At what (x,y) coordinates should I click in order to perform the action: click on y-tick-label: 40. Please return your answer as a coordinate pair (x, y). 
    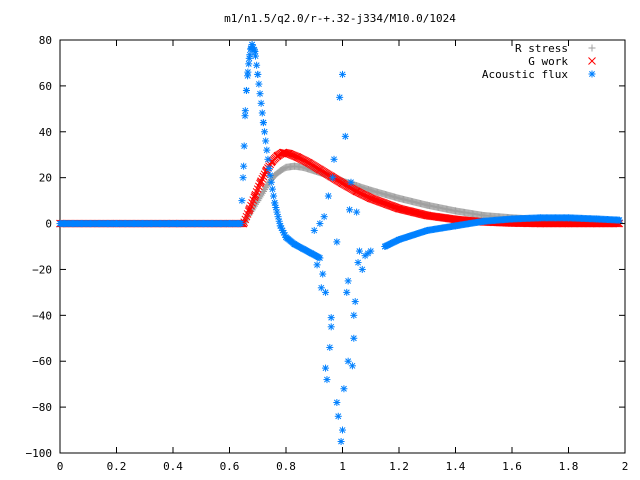
    Looking at the image, I should click on (45, 132).